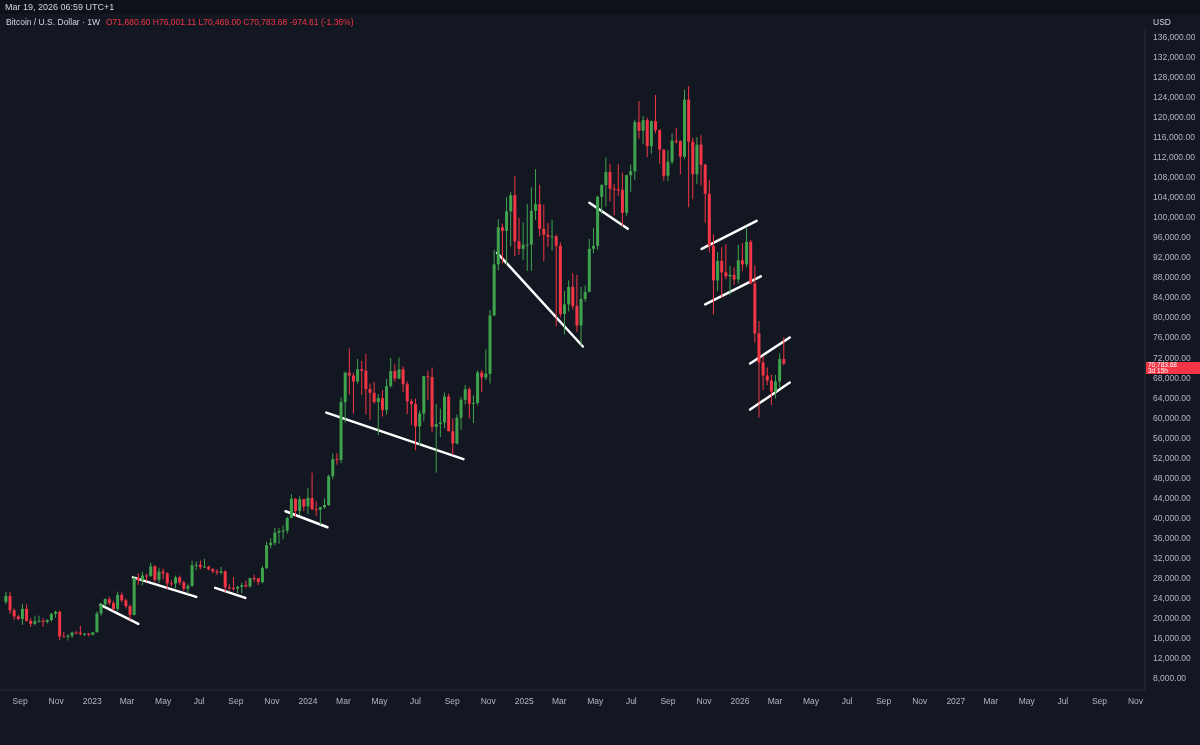 This screenshot has width=1200, height=745. Describe the element at coordinates (1174, 177) in the screenshot. I see `y-tick-label: 108,000.00` at that location.